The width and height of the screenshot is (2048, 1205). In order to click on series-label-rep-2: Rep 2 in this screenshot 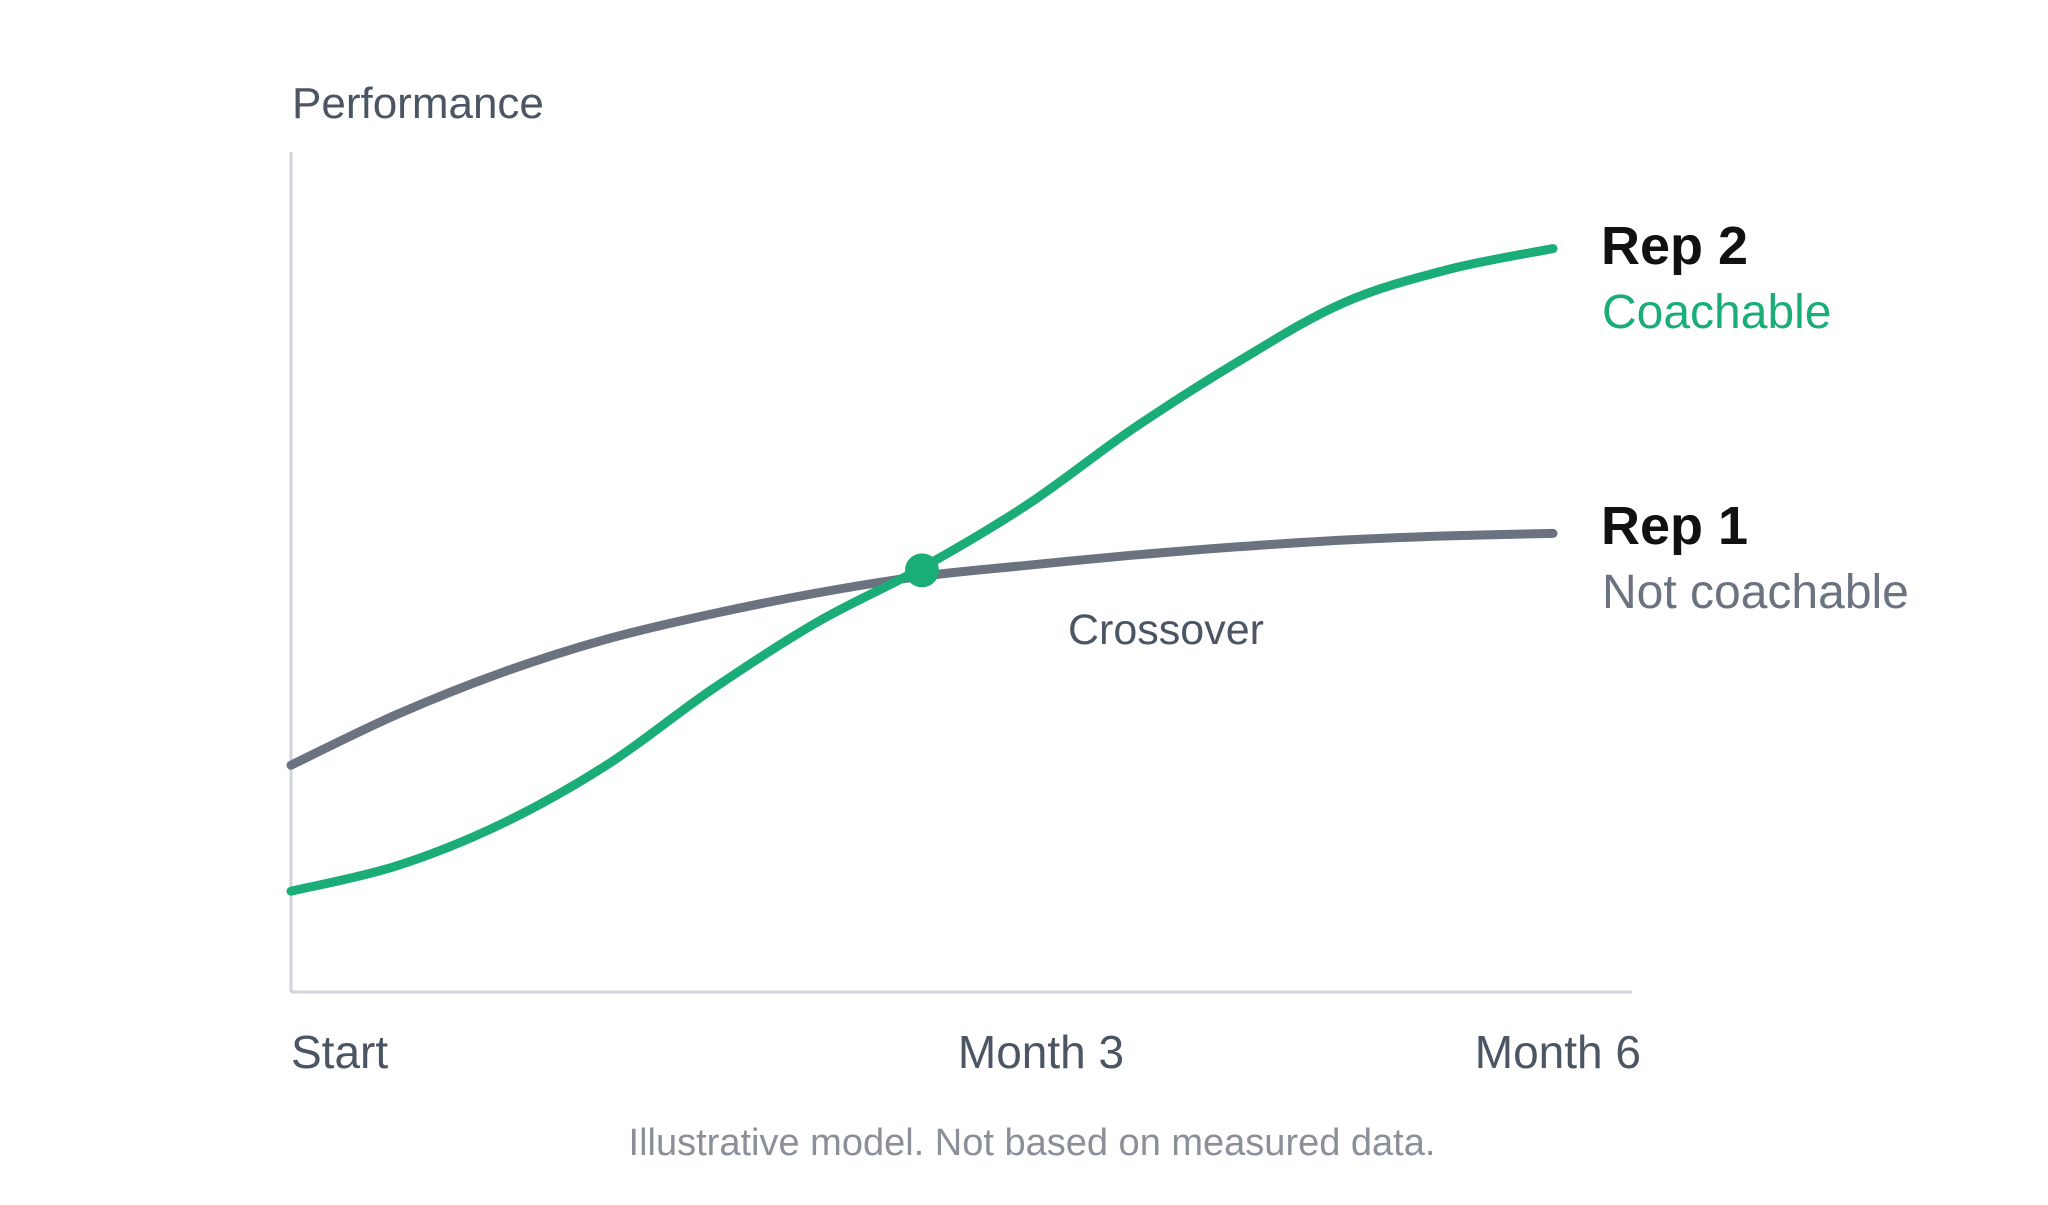, I will do `click(1674, 246)`.